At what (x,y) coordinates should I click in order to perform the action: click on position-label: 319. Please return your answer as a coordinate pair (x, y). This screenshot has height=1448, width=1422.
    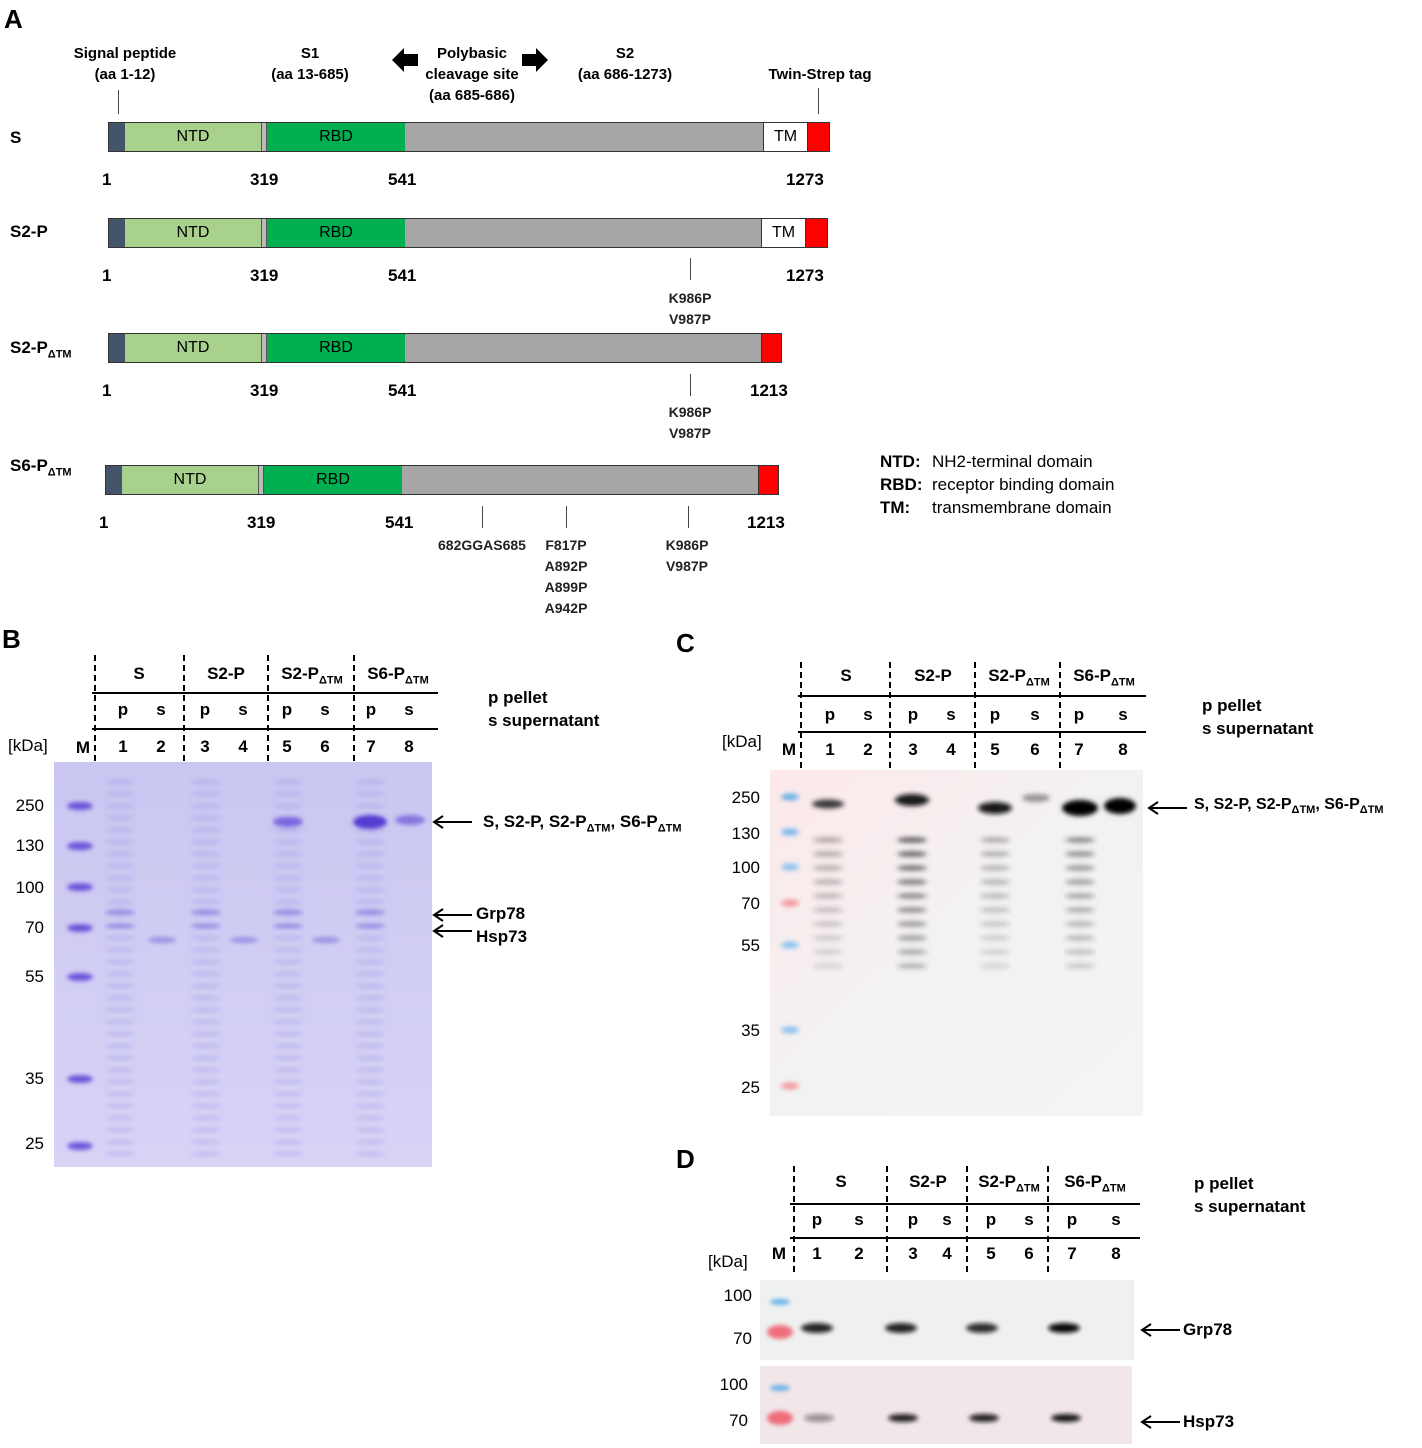
    Looking at the image, I should click on (264, 275).